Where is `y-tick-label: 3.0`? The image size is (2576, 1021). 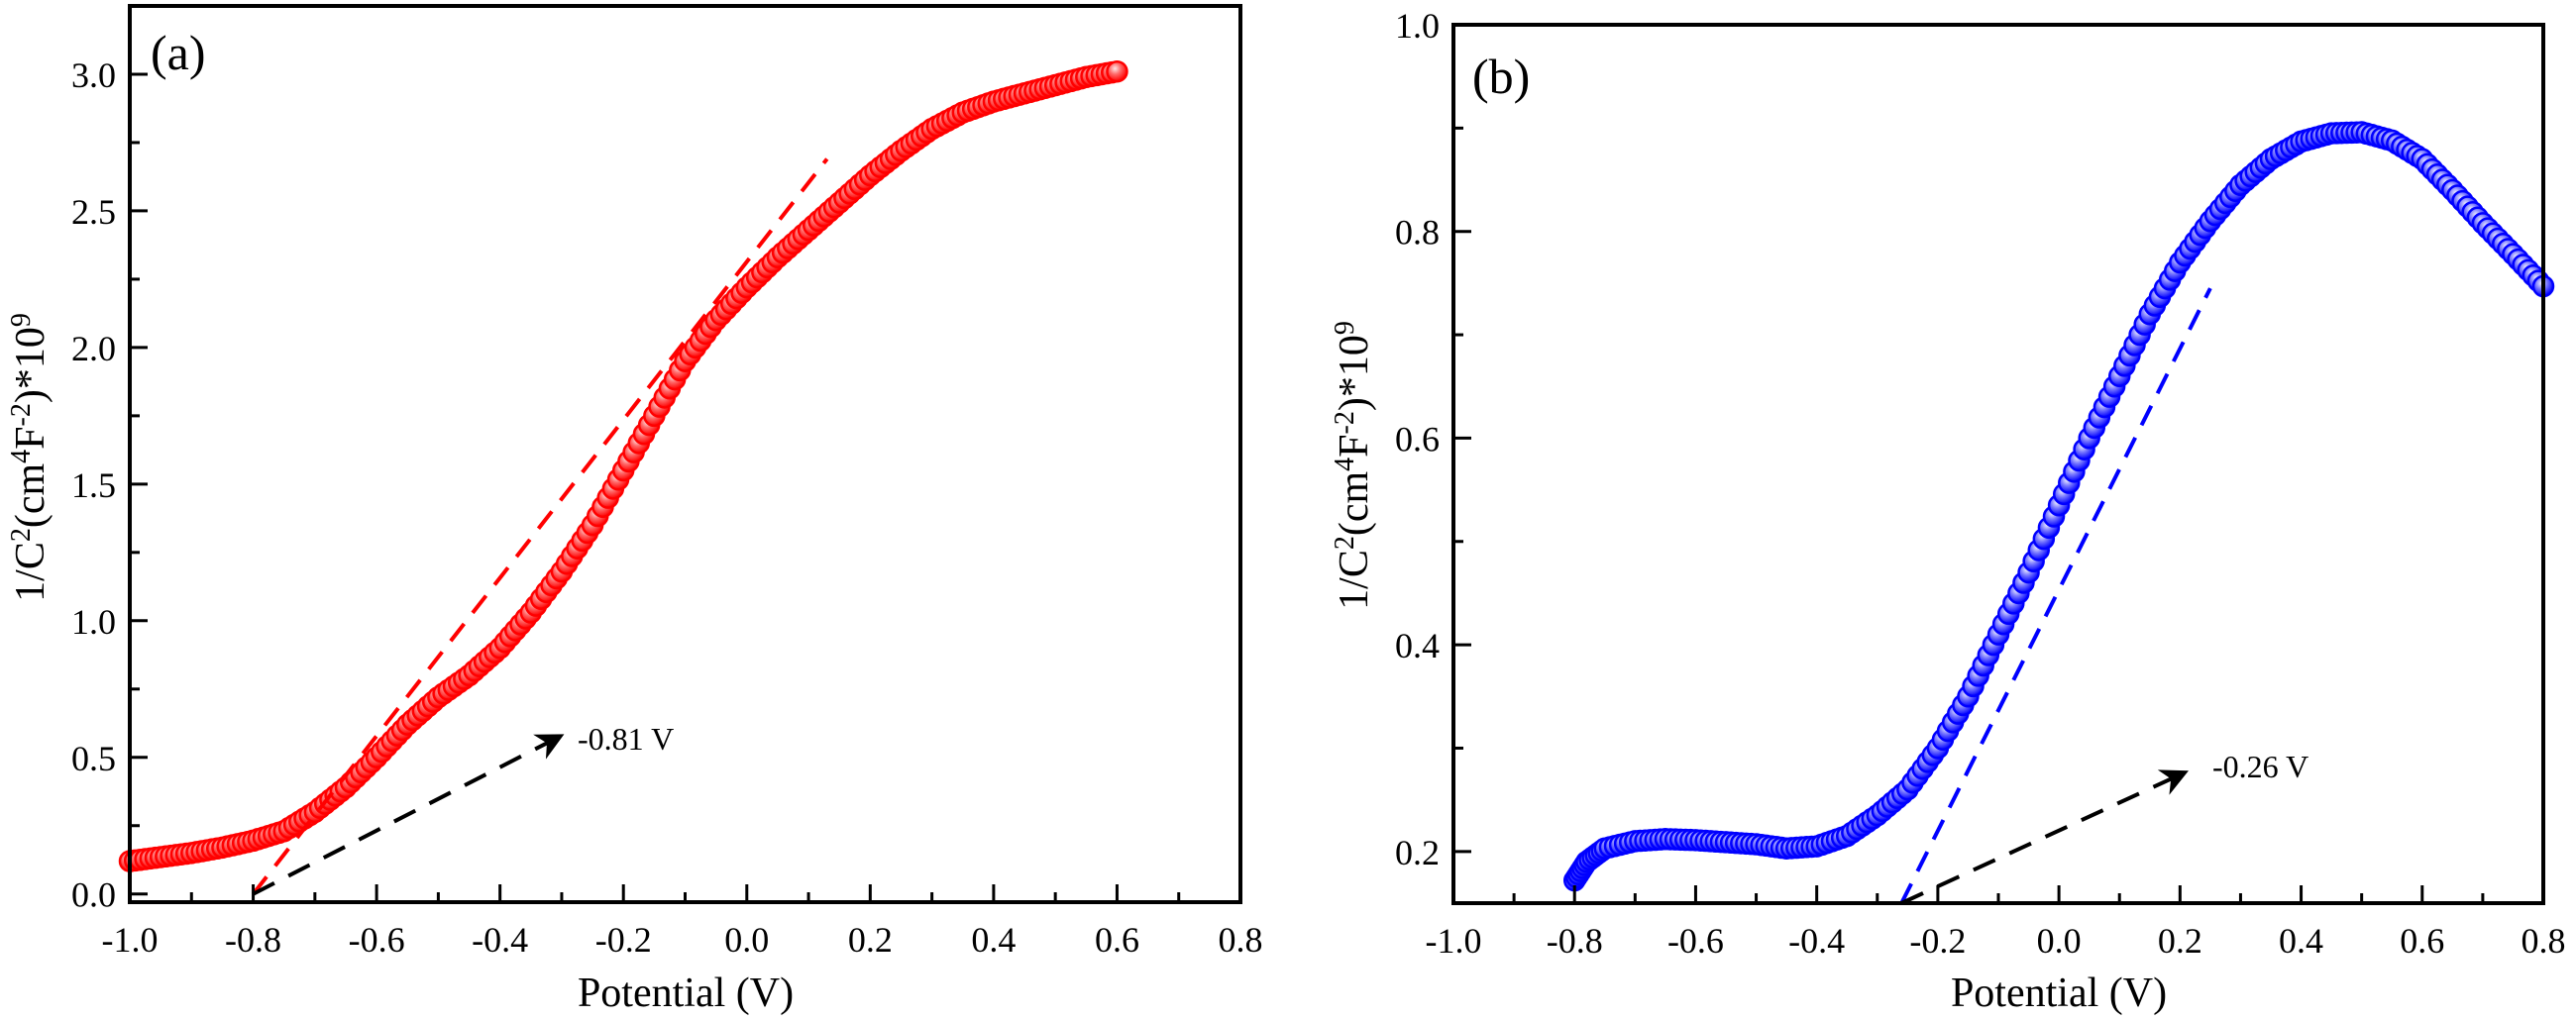 y-tick-label: 3.0 is located at coordinates (94, 75).